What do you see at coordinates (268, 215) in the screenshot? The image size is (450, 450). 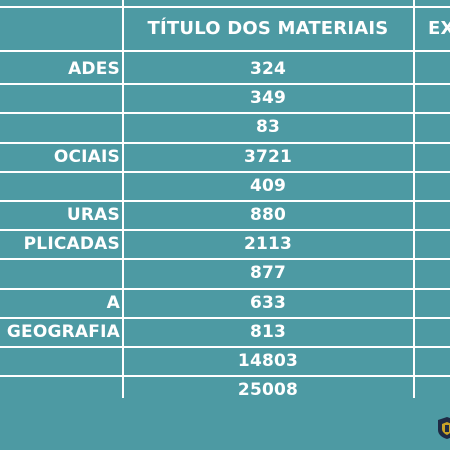 I see `cell-titulos: 880` at bounding box center [268, 215].